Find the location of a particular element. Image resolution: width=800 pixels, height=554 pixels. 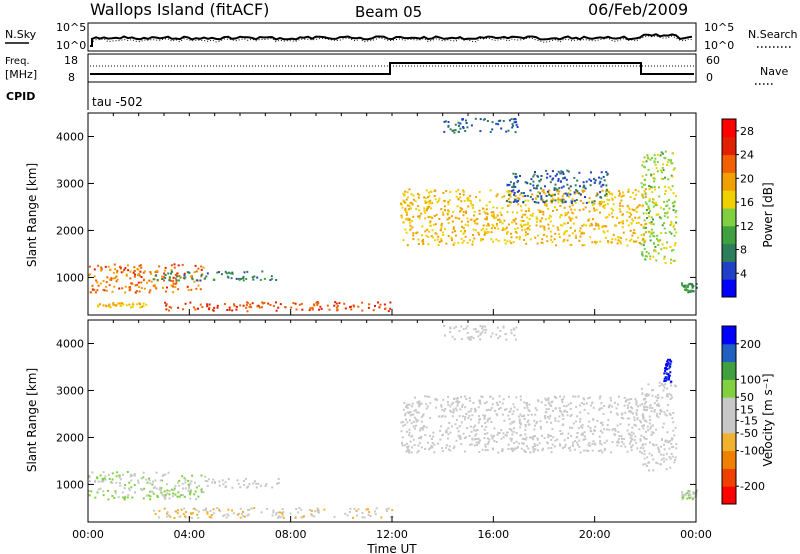

velocity-colorbar-tick-label: -200 is located at coordinates (752, 486).